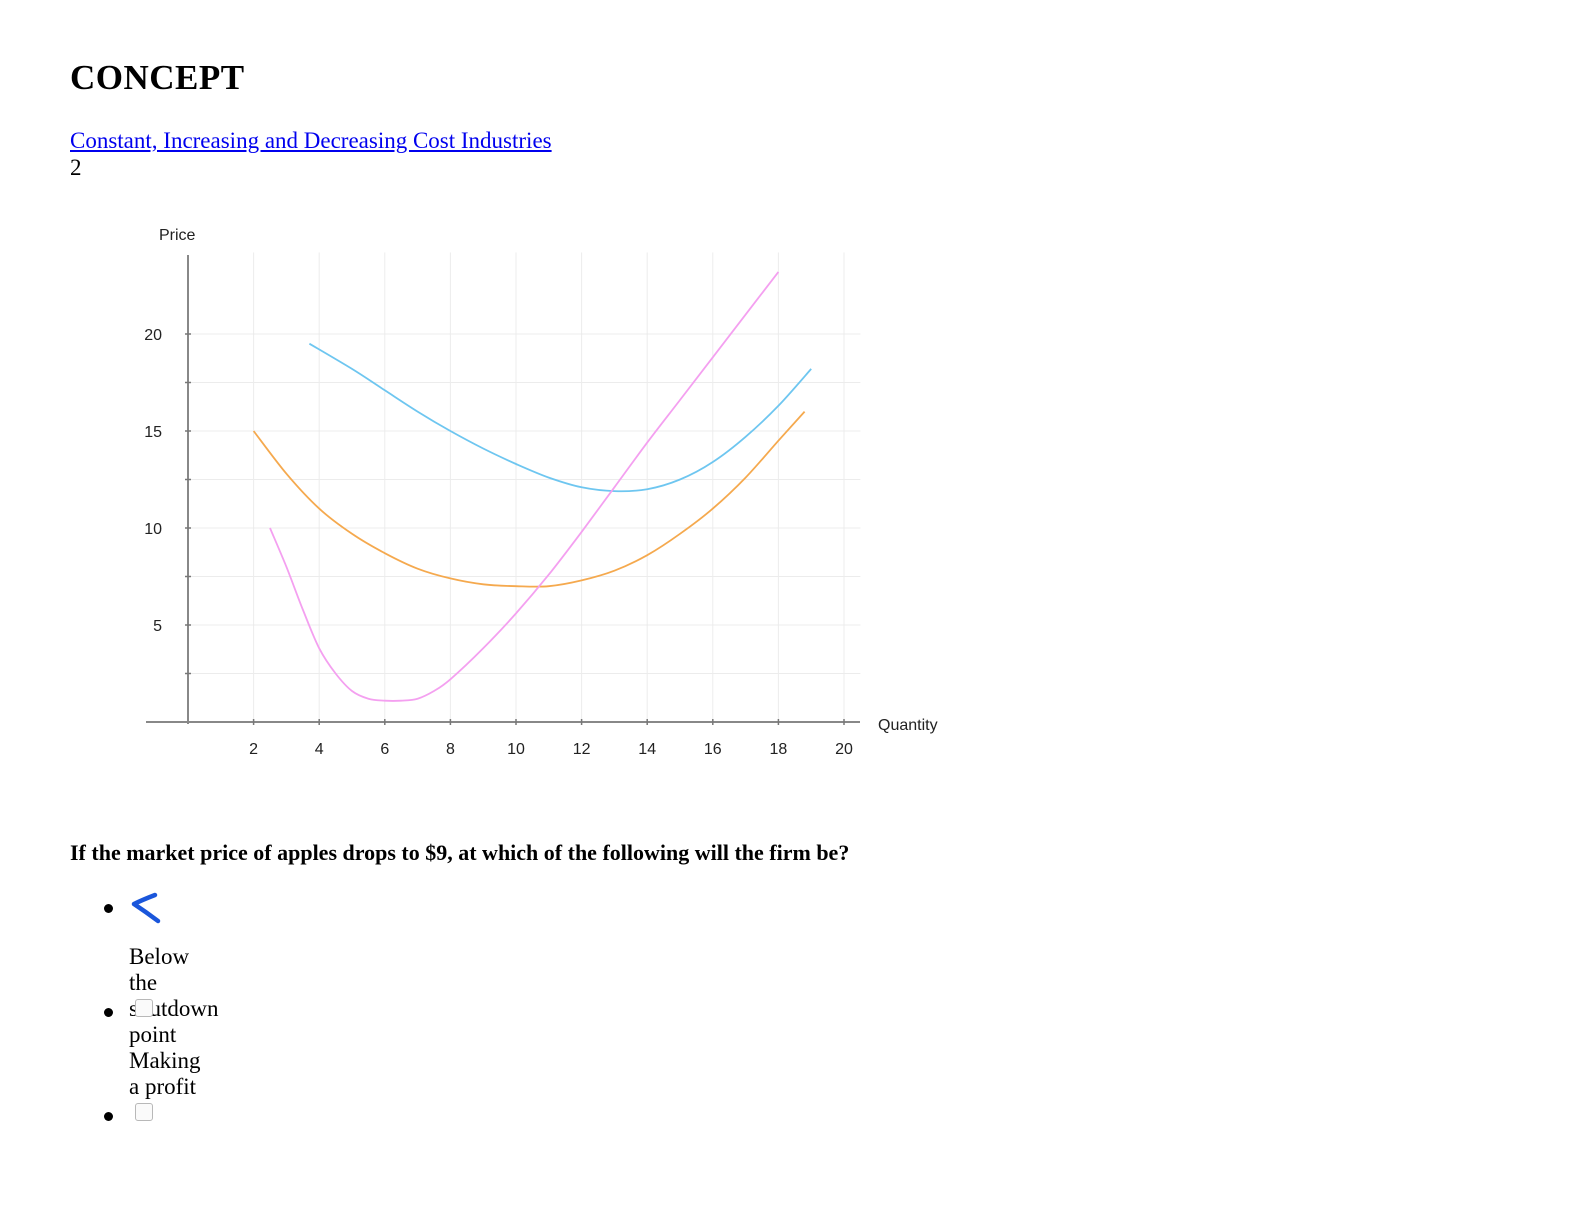 The height and width of the screenshot is (1224, 1584). I want to click on y-tick-label: 10, so click(153, 529).